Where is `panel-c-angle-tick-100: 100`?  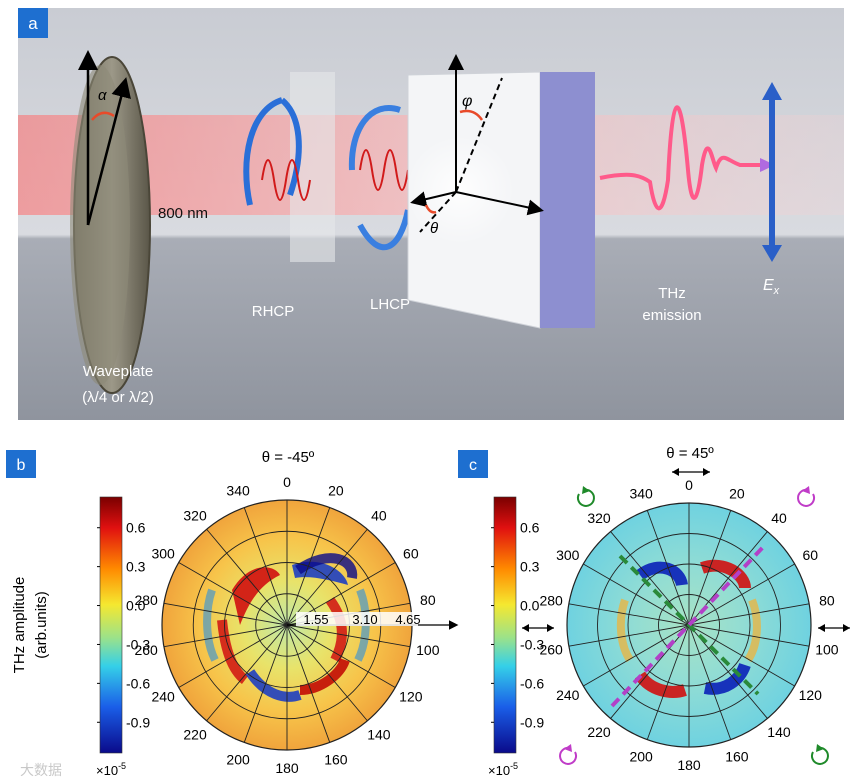
panel-c-angle-tick-100: 100 is located at coordinates (827, 649).